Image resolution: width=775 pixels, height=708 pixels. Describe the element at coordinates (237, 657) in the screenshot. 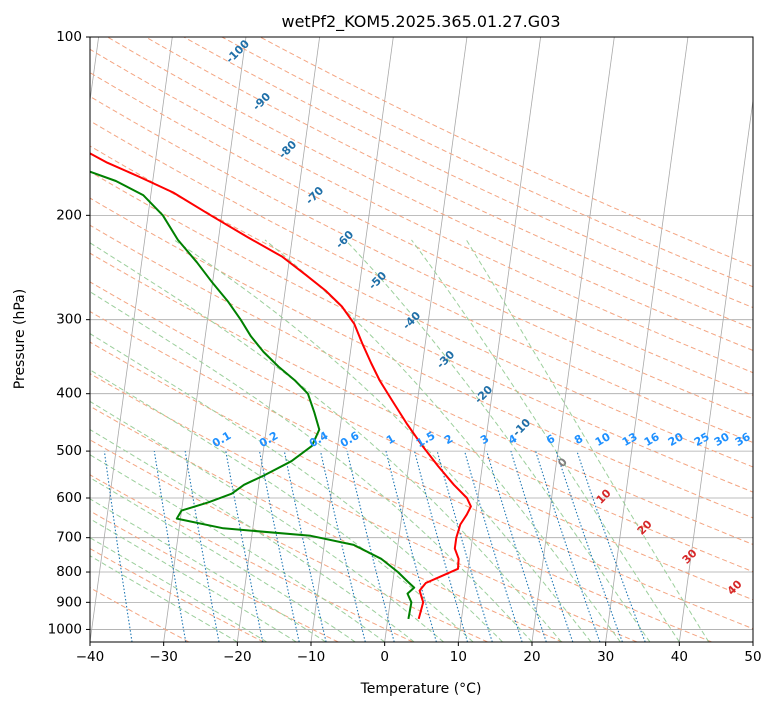

I see `x-tick-label: −20` at that location.